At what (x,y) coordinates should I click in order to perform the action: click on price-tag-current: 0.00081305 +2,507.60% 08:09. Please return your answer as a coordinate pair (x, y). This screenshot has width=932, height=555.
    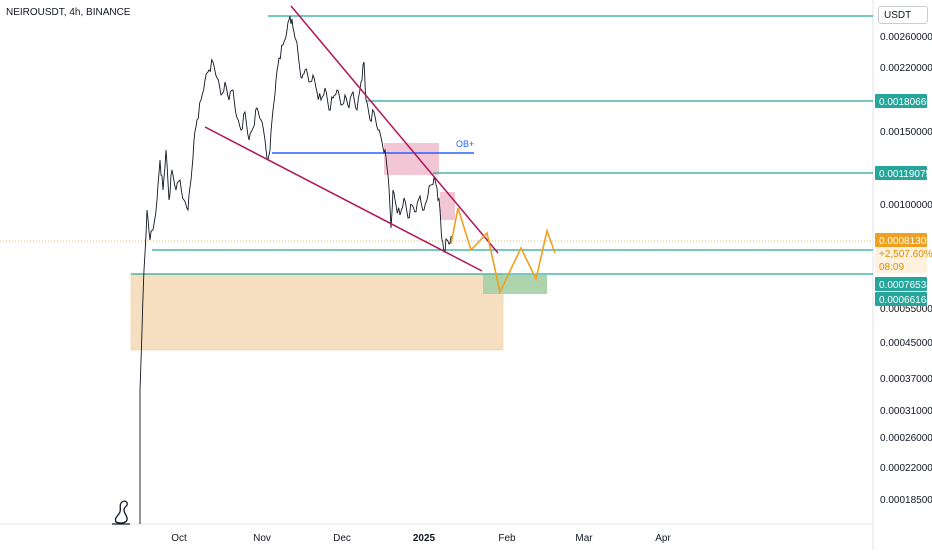
    Looking at the image, I should click on (903, 253).